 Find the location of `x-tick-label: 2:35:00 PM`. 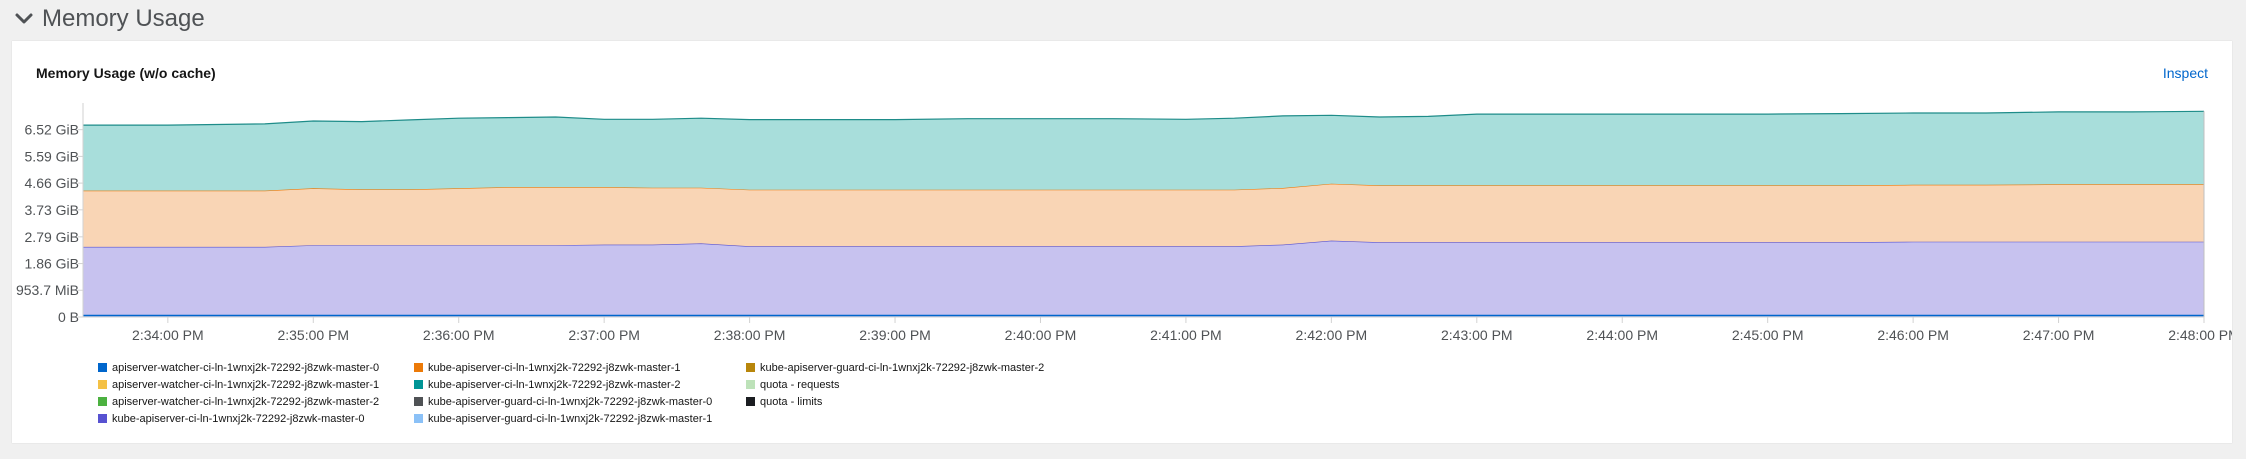

x-tick-label: 2:35:00 PM is located at coordinates (313, 335).